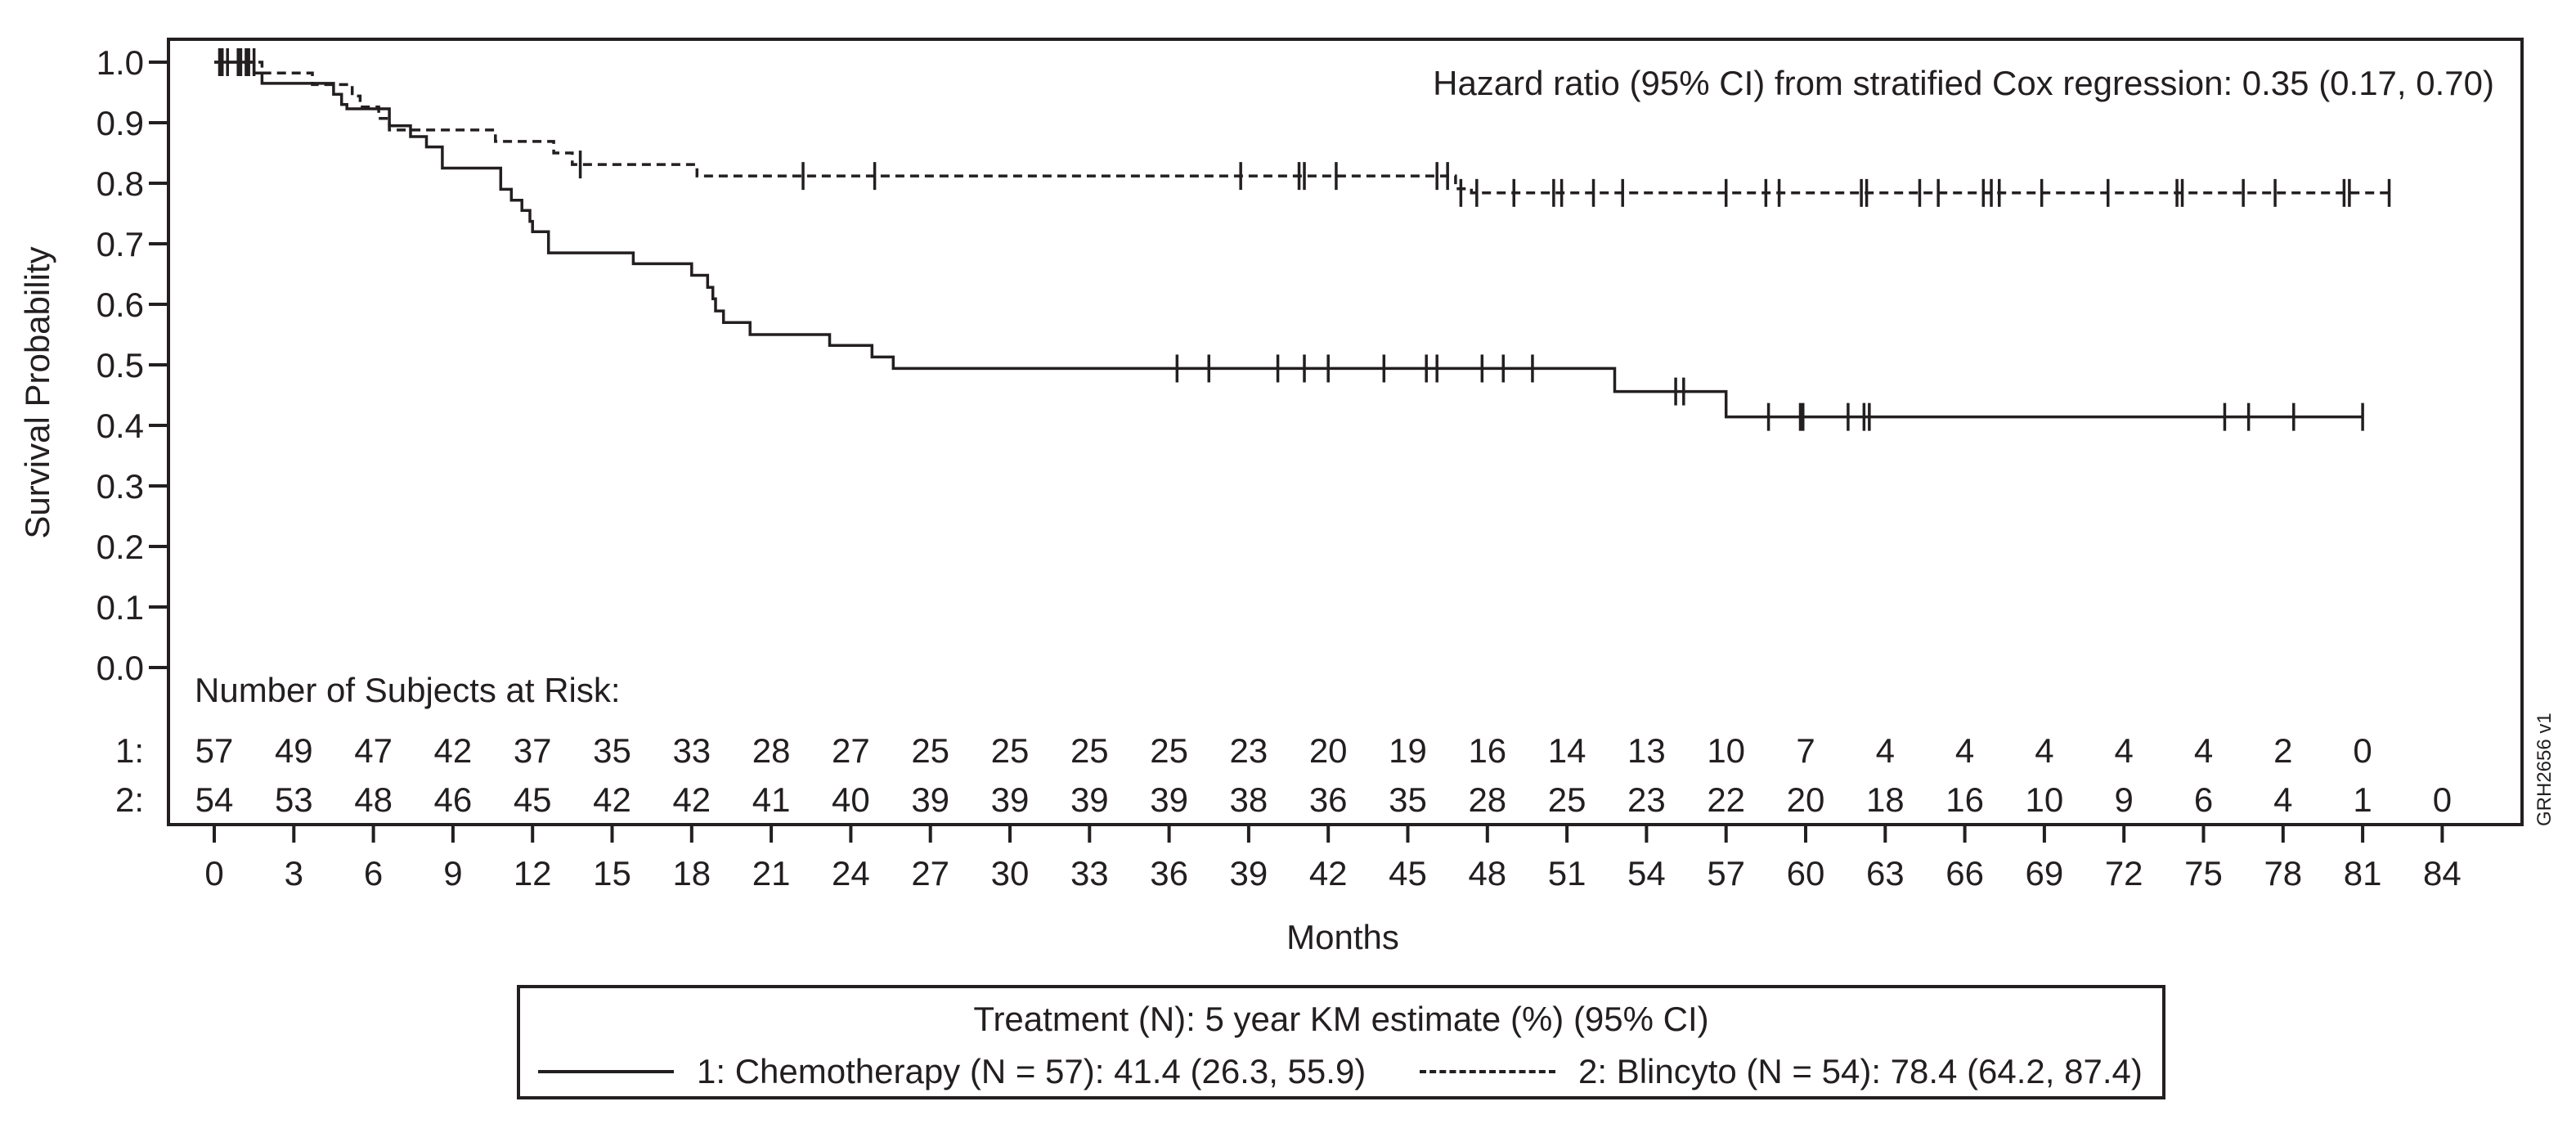 This screenshot has height=1142, width=2576. What do you see at coordinates (2203, 873) in the screenshot?
I see `x-tick-label: 75` at bounding box center [2203, 873].